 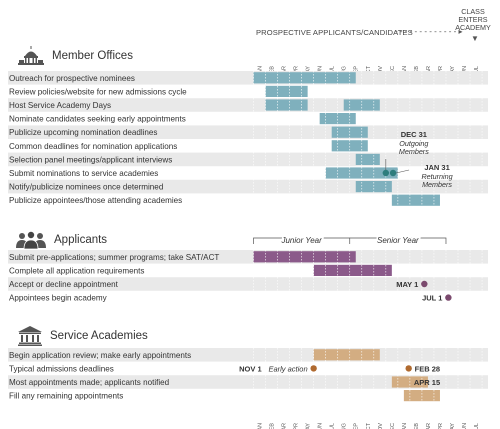 What do you see at coordinates (333, 71) in the screenshot?
I see `top-month-label-6: JUL` at bounding box center [333, 71].